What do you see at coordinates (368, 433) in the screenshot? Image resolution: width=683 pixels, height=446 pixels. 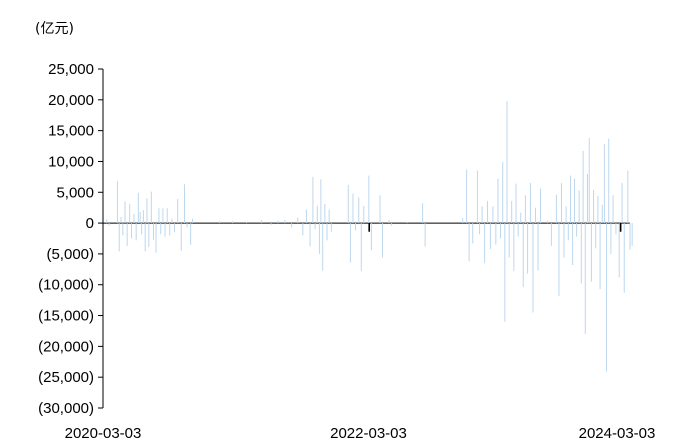 I see `x-tick-label: 2022-03-03` at bounding box center [368, 433].